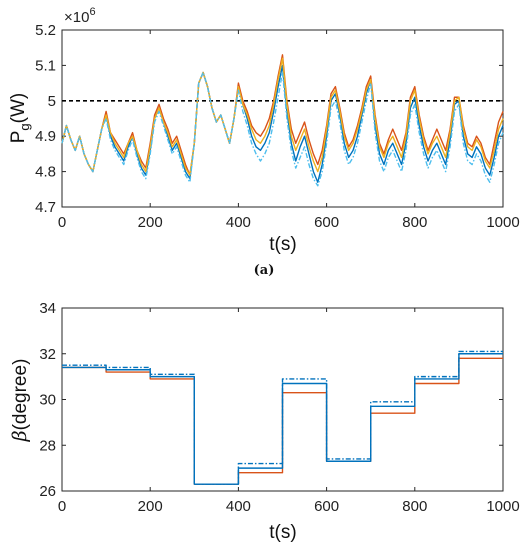 The height and width of the screenshot is (550, 527). What do you see at coordinates (47, 445) in the screenshot?
I see `y-tick-label: 28` at bounding box center [47, 445].